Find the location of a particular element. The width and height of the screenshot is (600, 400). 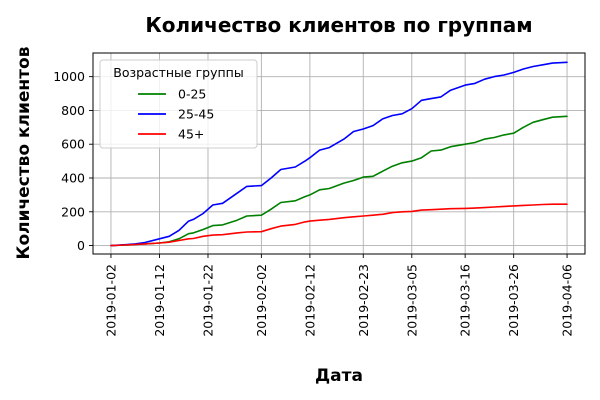

y-tick-label: 600 is located at coordinates (73, 144).